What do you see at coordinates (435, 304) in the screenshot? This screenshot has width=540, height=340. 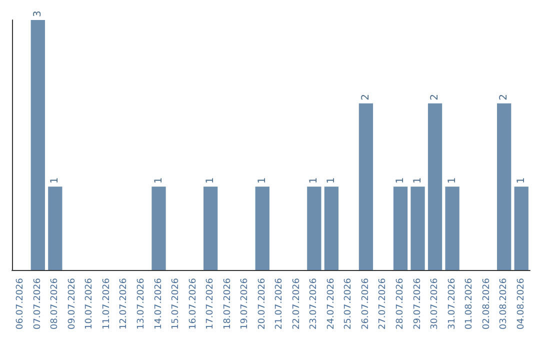 I see `x-tick-label: 30.07.2026` at bounding box center [435, 304].